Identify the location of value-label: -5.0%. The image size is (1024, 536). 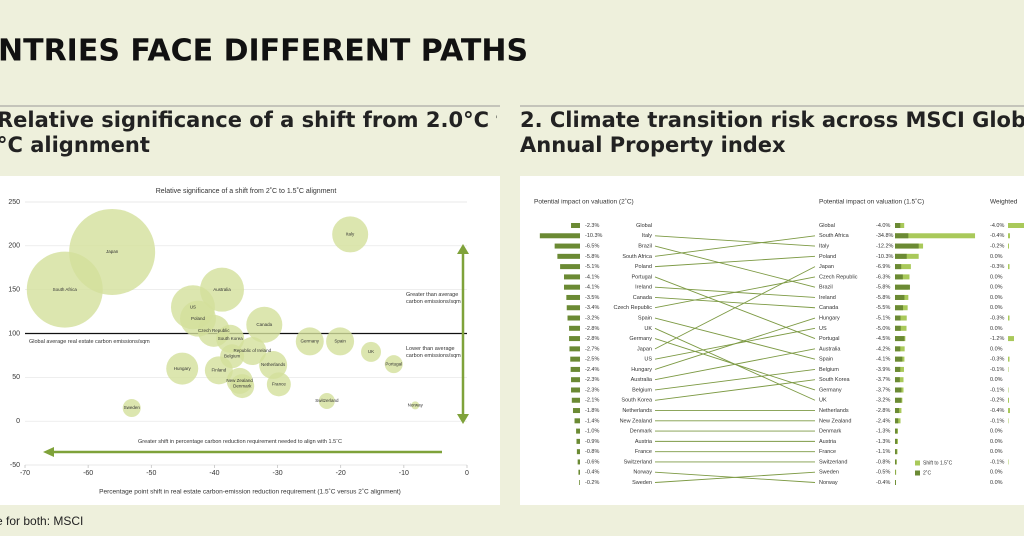
(883, 329).